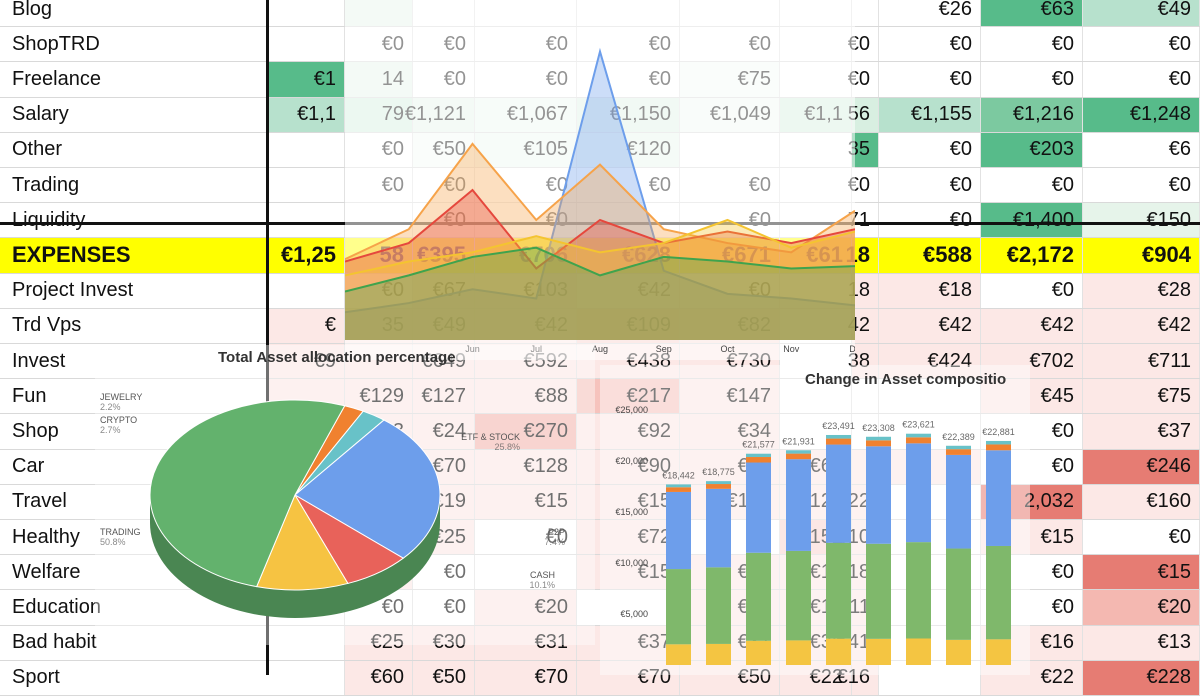  Describe the element at coordinates (444, 642) in the screenshot. I see `table-cell: €30` at that location.